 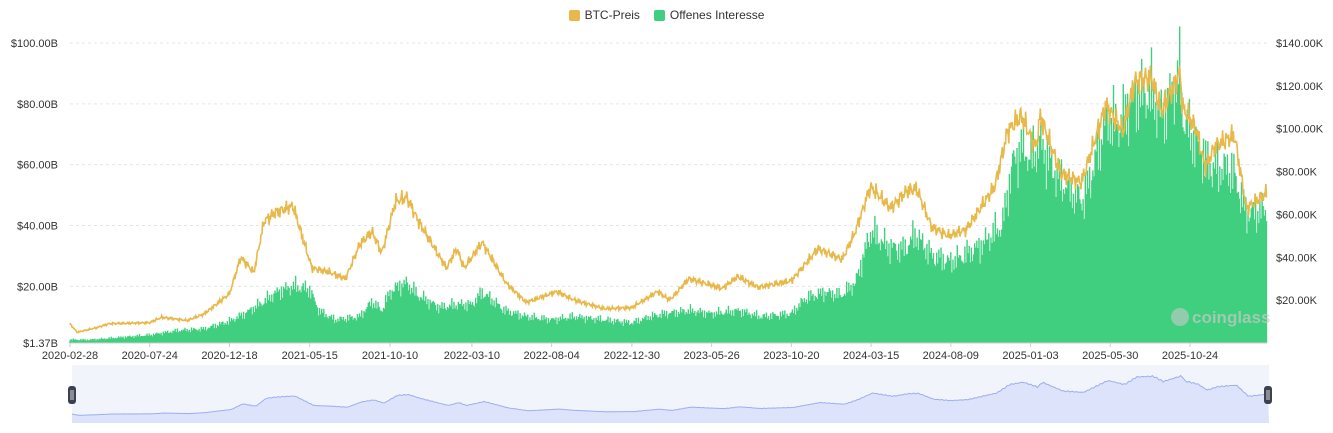 What do you see at coordinates (951, 356) in the screenshot?
I see `x-tick-label-11: 2024-08-09` at bounding box center [951, 356].